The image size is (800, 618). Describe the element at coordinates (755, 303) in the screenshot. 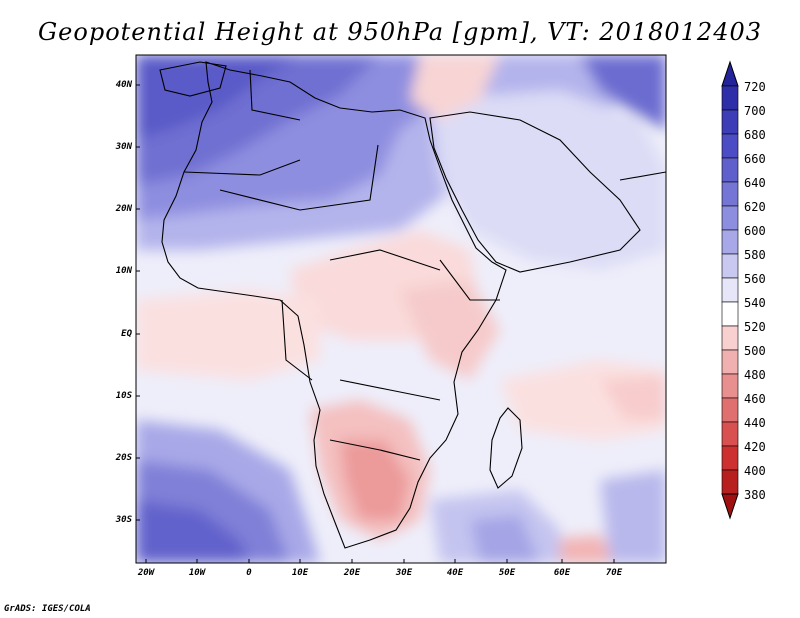

I see `colorbar-label: 540` at that location.